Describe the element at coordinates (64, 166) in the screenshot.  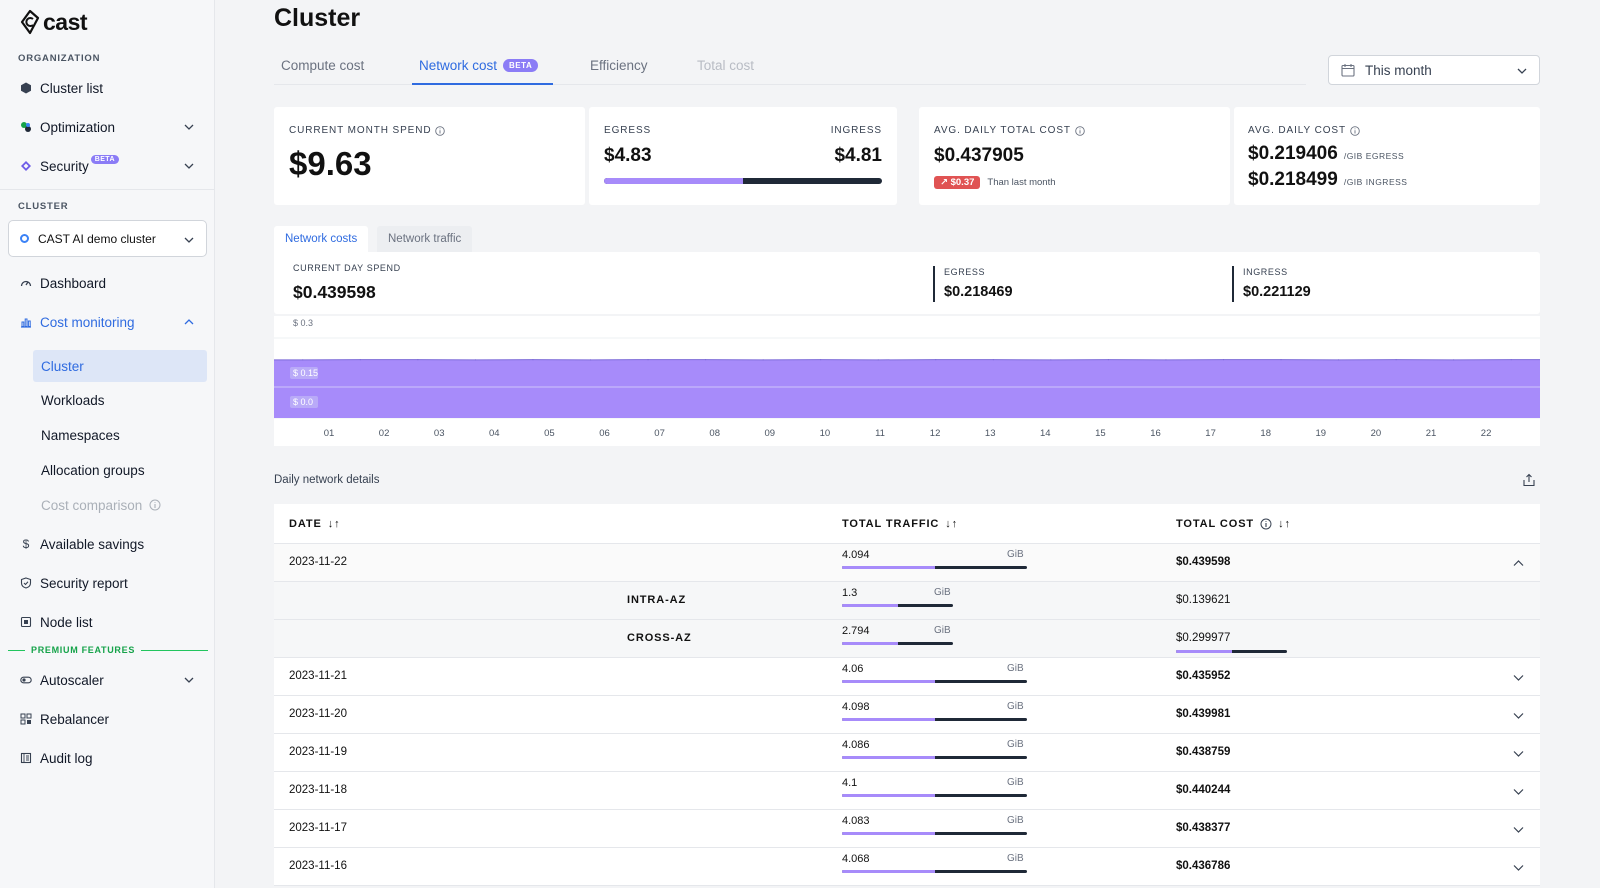
I see `sidebar-item-label: Security` at that location.